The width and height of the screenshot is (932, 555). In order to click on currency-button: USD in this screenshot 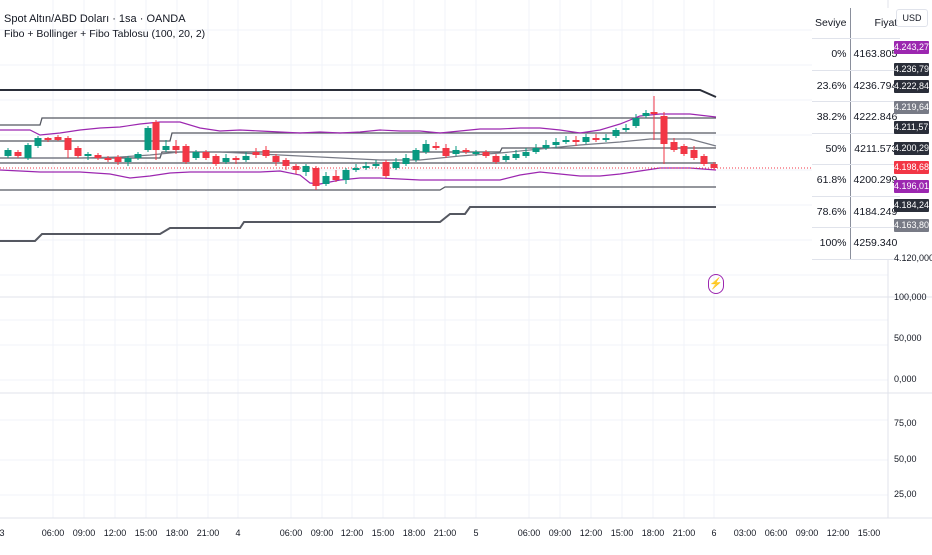, I will do `click(912, 18)`.